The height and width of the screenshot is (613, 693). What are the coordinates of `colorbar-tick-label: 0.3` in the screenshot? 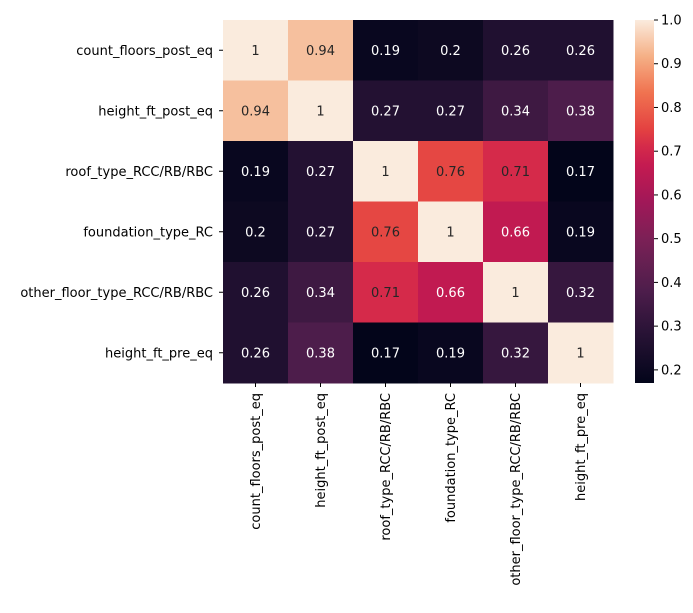 It's located at (671, 327).